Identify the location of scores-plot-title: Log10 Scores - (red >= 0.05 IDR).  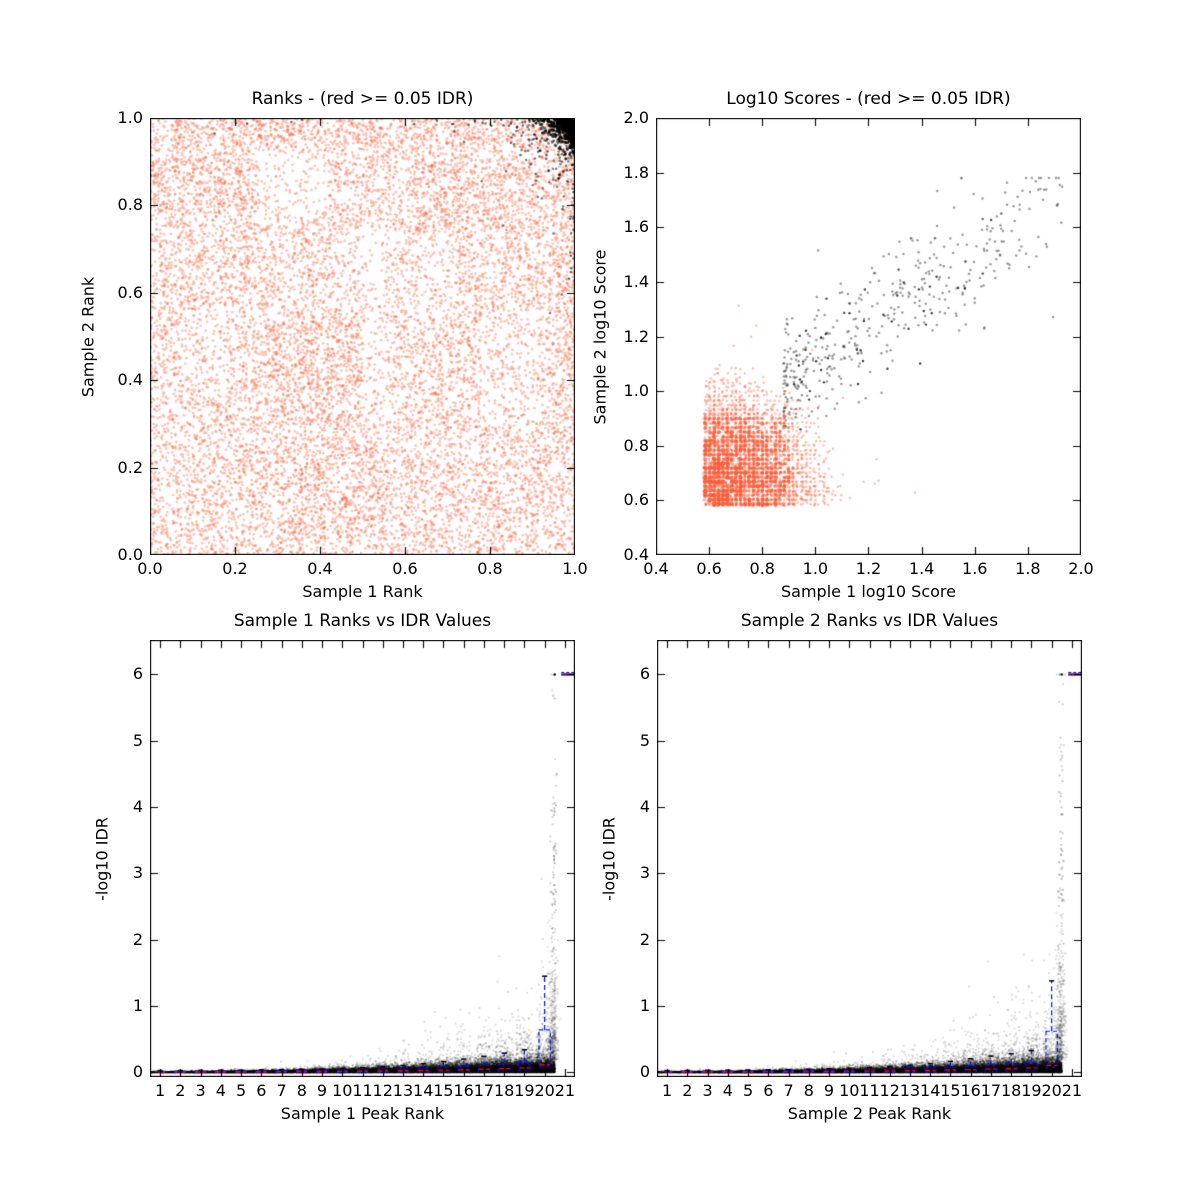
(868, 99).